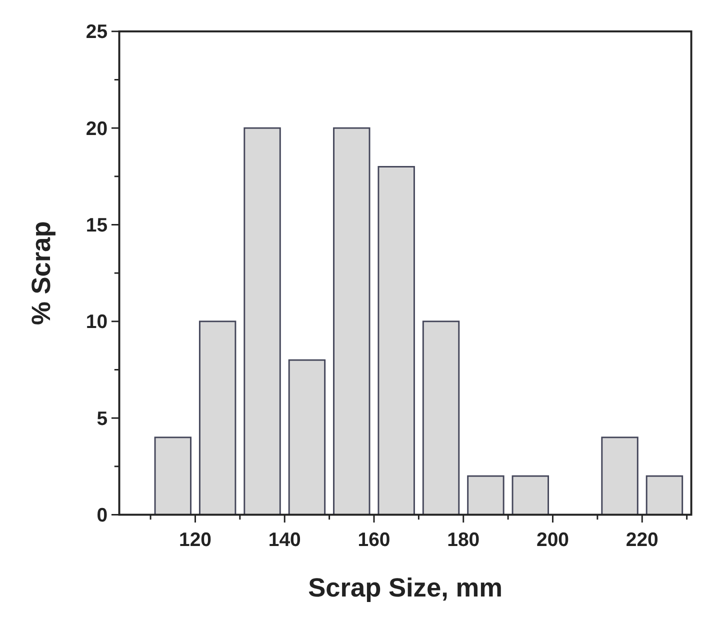  I want to click on x-tick-label: 120, so click(195, 539).